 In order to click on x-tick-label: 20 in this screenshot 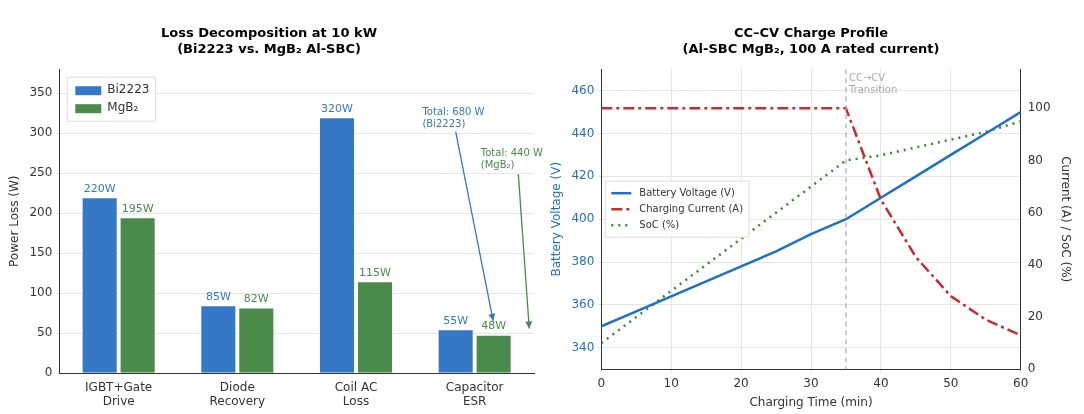, I will do `click(741, 382)`.